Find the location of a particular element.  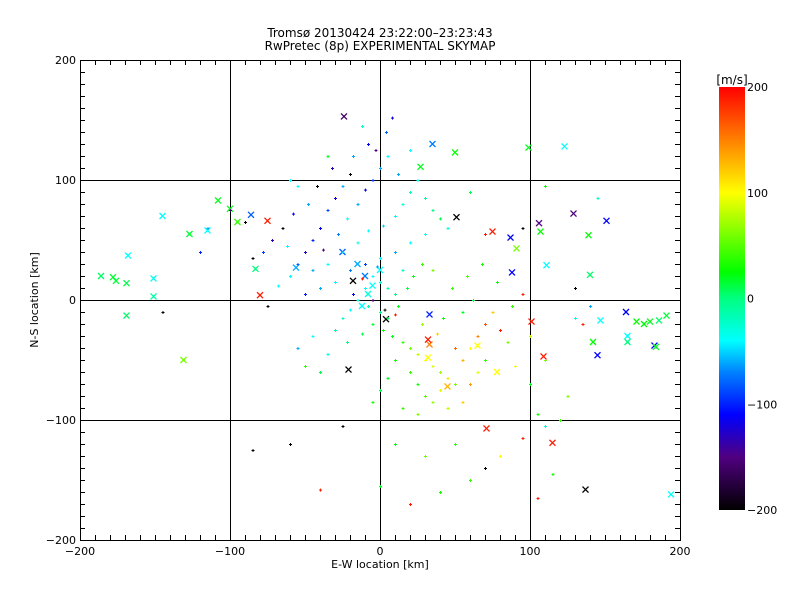

colorbar is located at coordinates (732, 298).